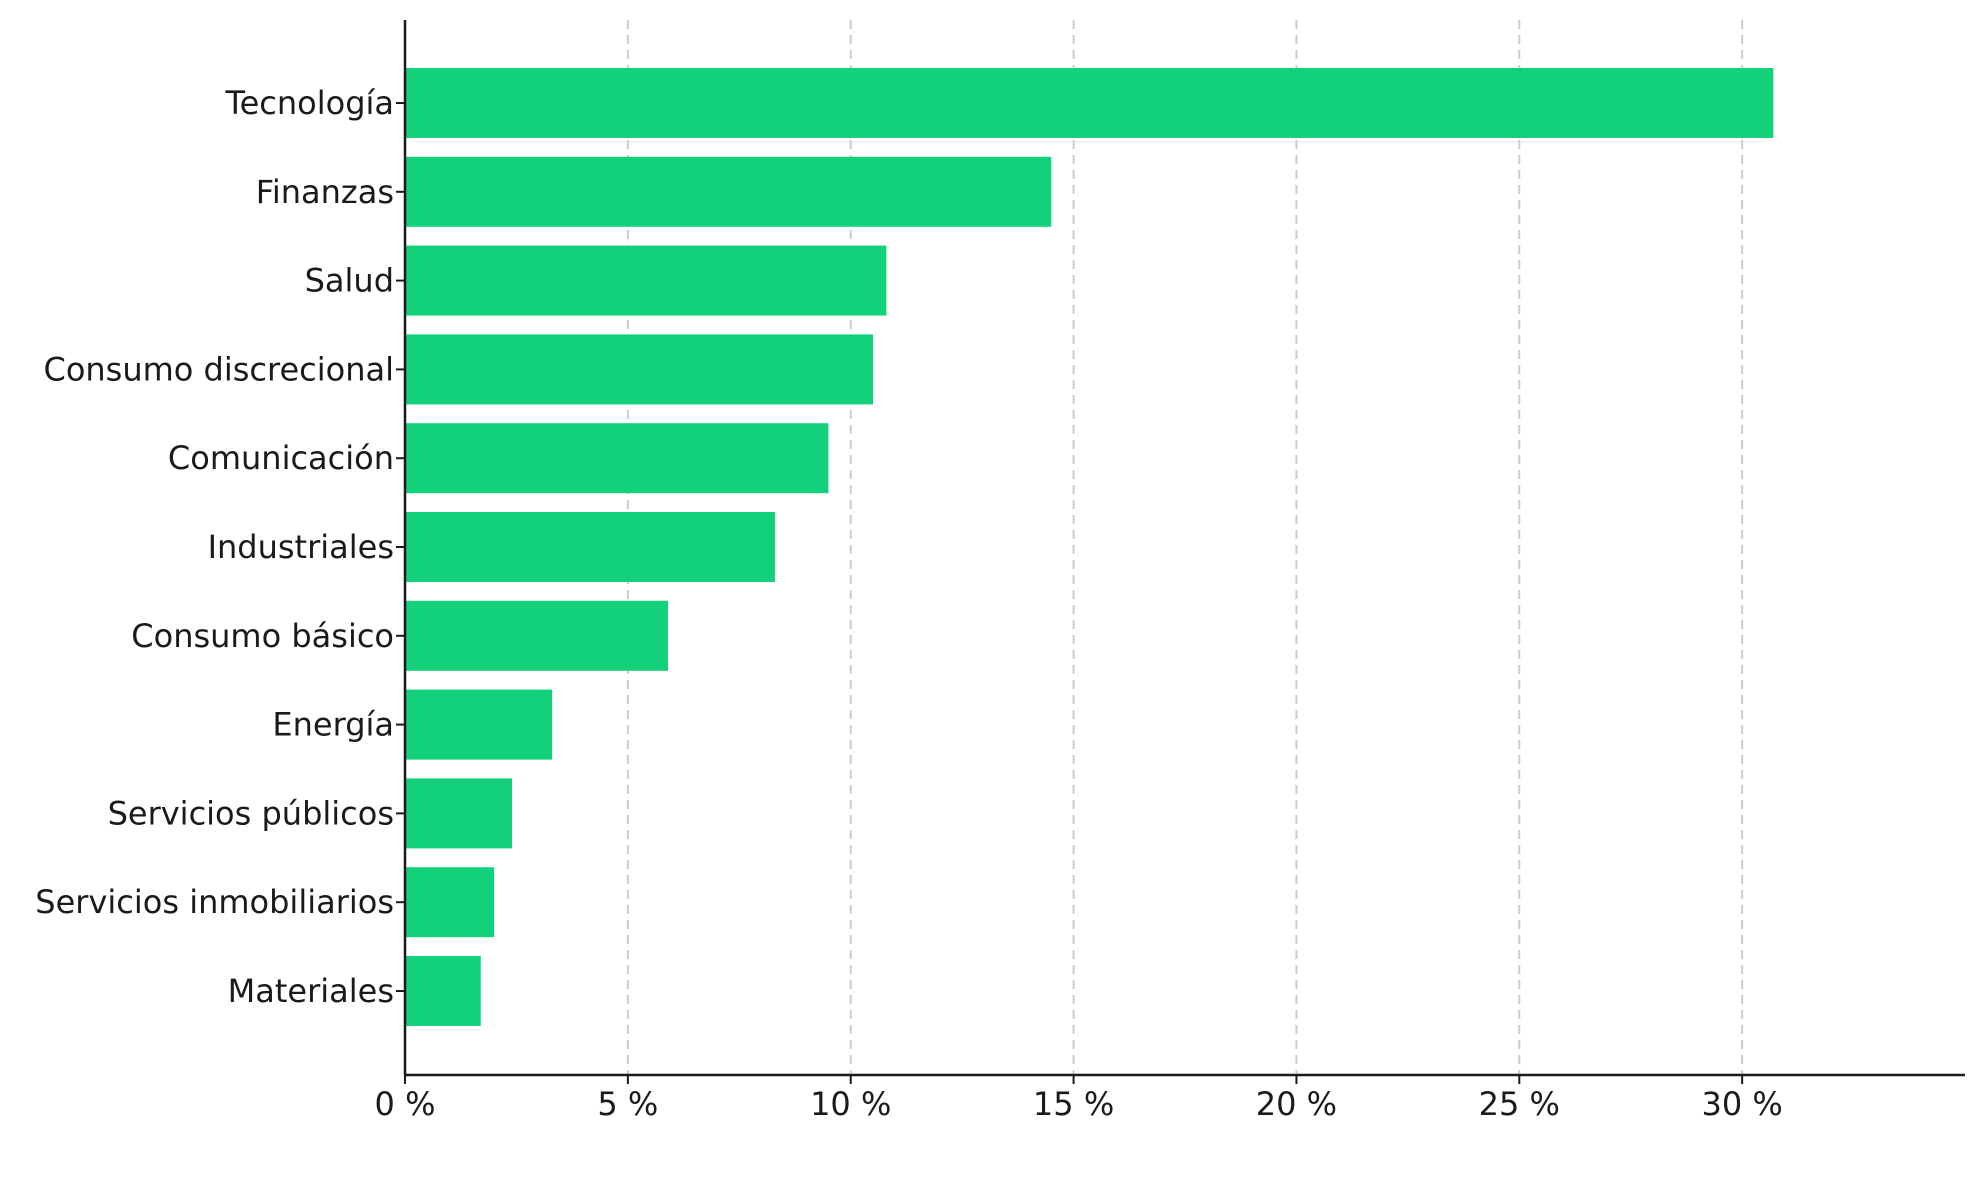 The image size is (1980, 1185). I want to click on category-label: Servicios inmobiliarios, so click(214, 902).